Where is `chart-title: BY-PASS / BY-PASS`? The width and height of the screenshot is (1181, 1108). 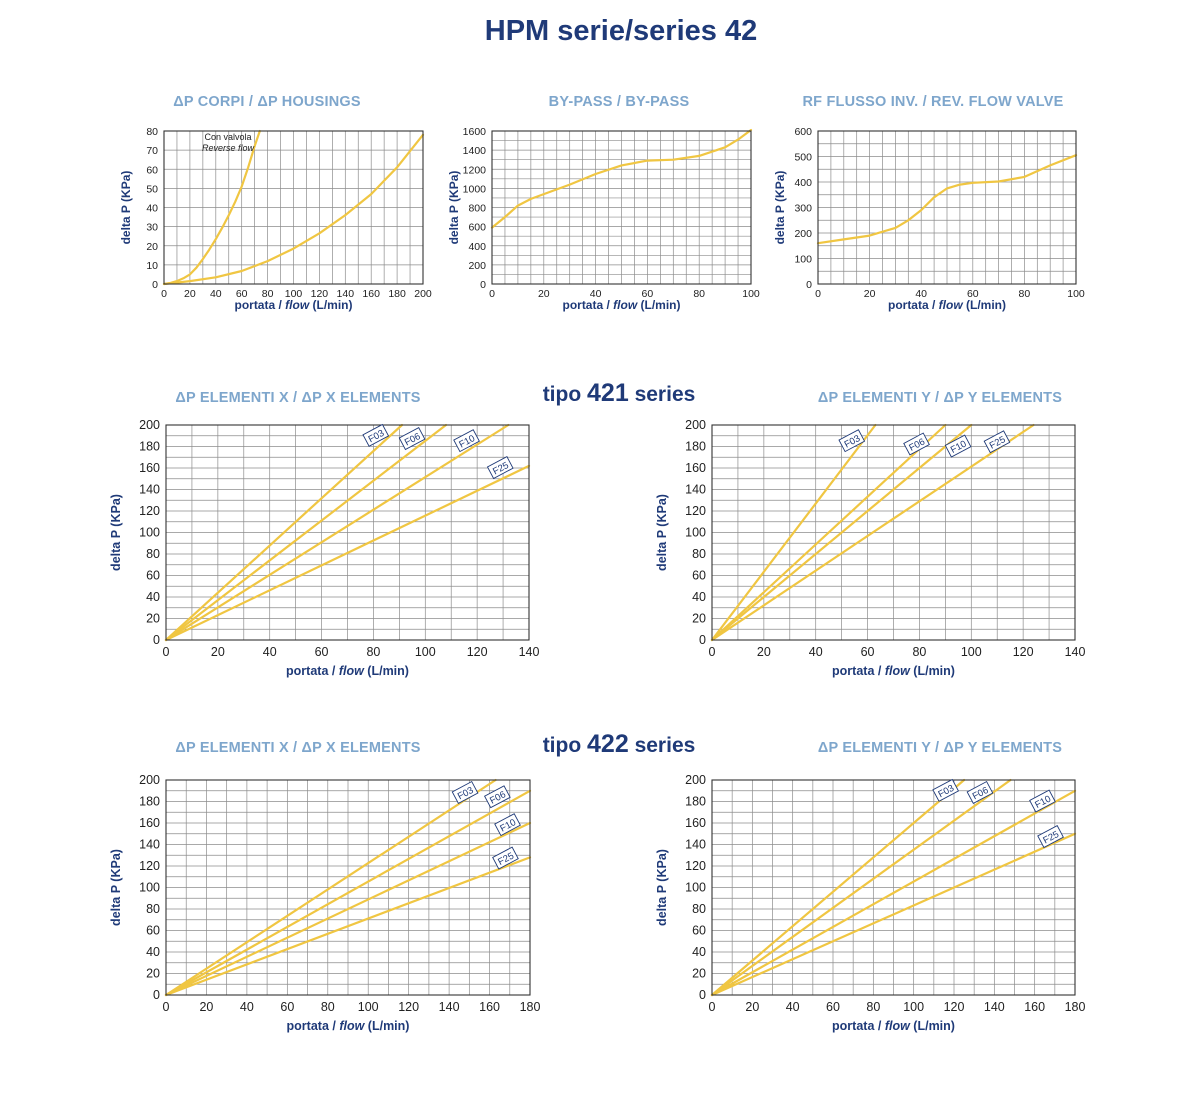 chart-title: BY-PASS / BY-PASS is located at coordinates (619, 102).